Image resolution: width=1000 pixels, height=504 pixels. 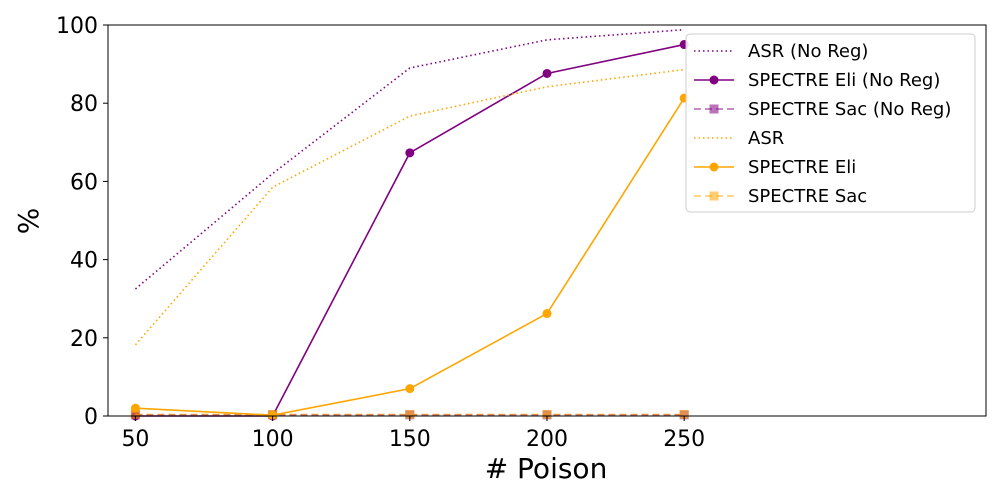 I want to click on legend-label: SPECTRE Eli, so click(x=802, y=167).